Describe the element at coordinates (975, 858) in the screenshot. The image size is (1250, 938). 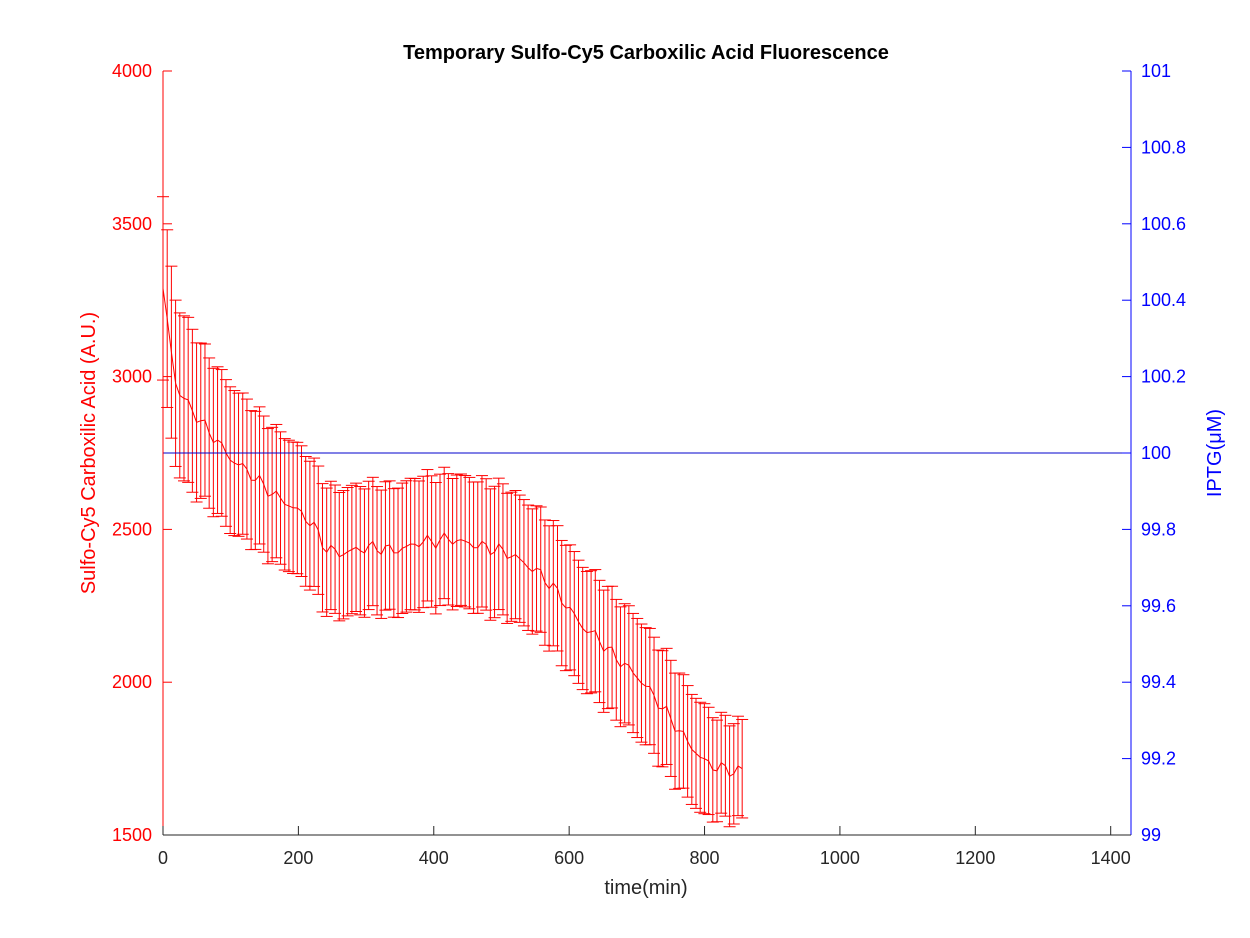
I see `x-tick-label: 1200` at that location.